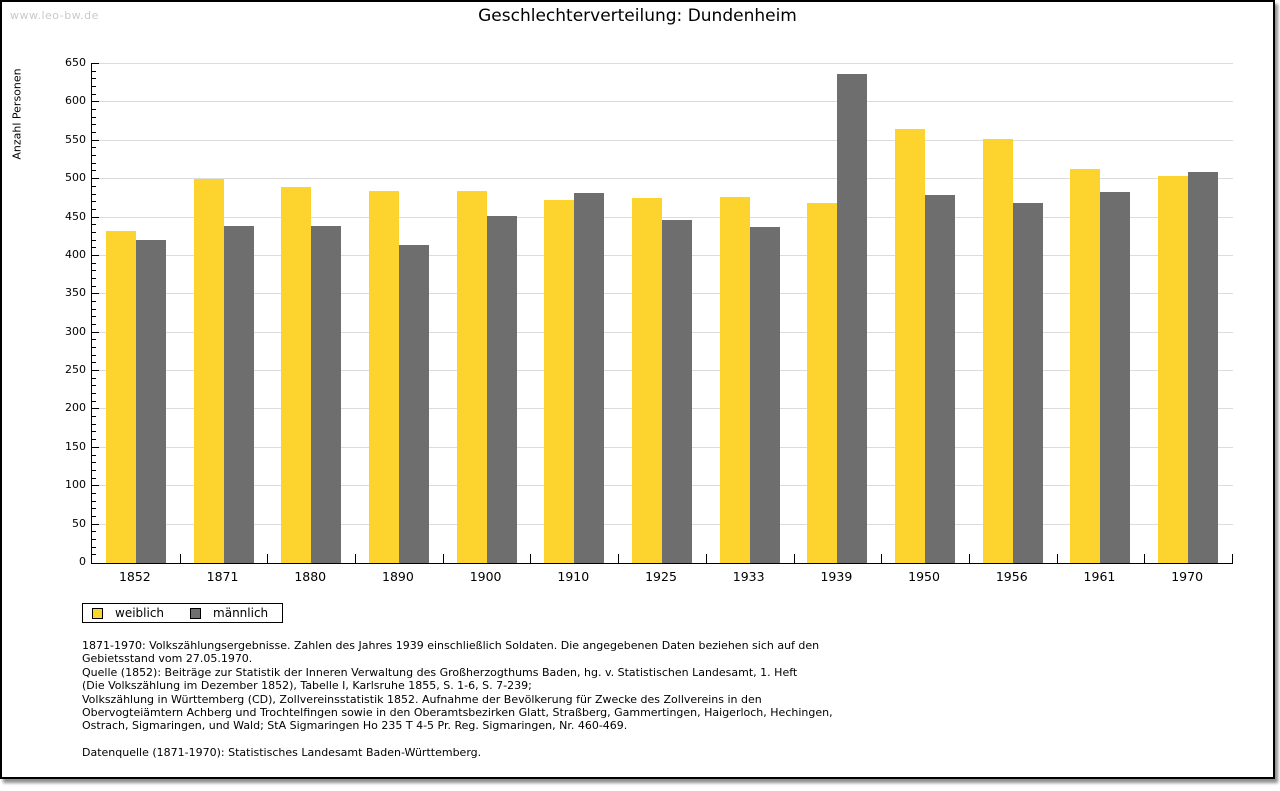 The height and width of the screenshot is (791, 1280). Describe the element at coordinates (471, 376) in the screenshot. I see `bar-weiblich-1900` at that location.